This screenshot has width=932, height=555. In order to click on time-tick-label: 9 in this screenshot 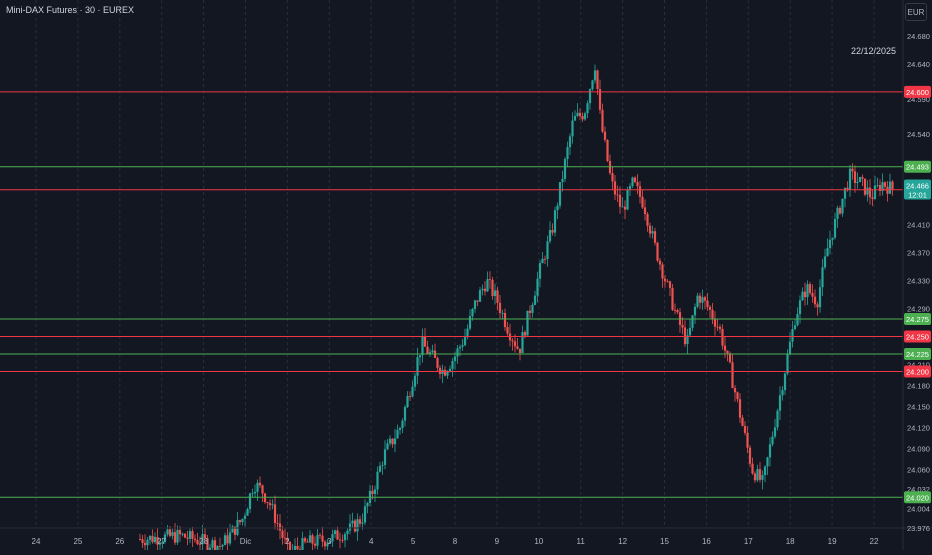, I will do `click(497, 541)`.